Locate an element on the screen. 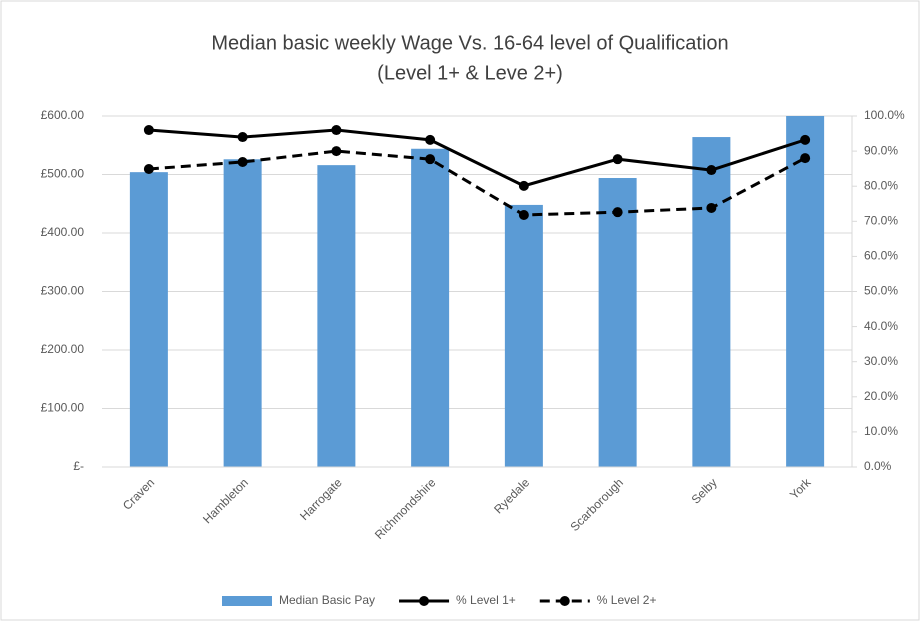  y2-tick-label: 50.0% is located at coordinates (881, 291).